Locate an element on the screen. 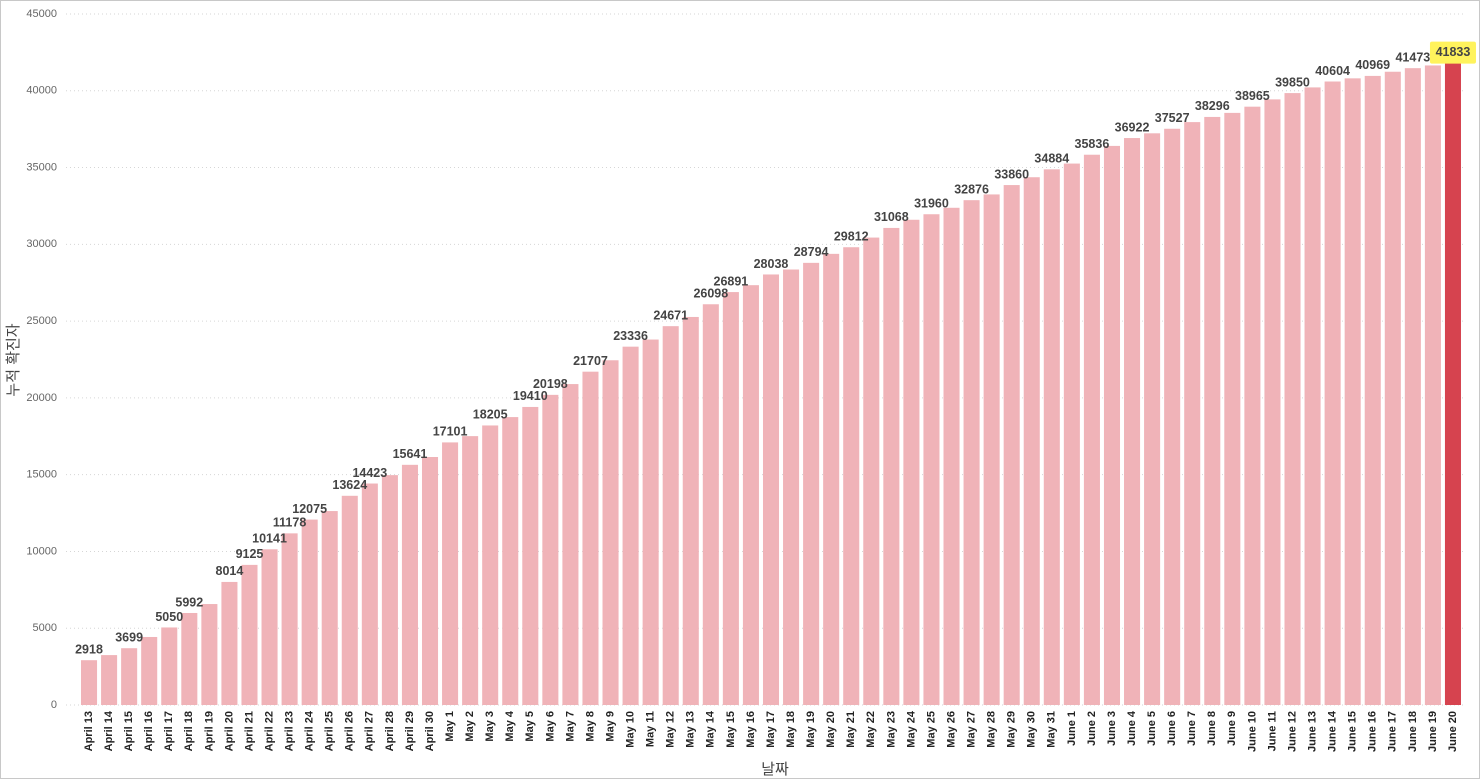 The width and height of the screenshot is (1480, 779). x-tick-label: May 22 is located at coordinates (871, 729).